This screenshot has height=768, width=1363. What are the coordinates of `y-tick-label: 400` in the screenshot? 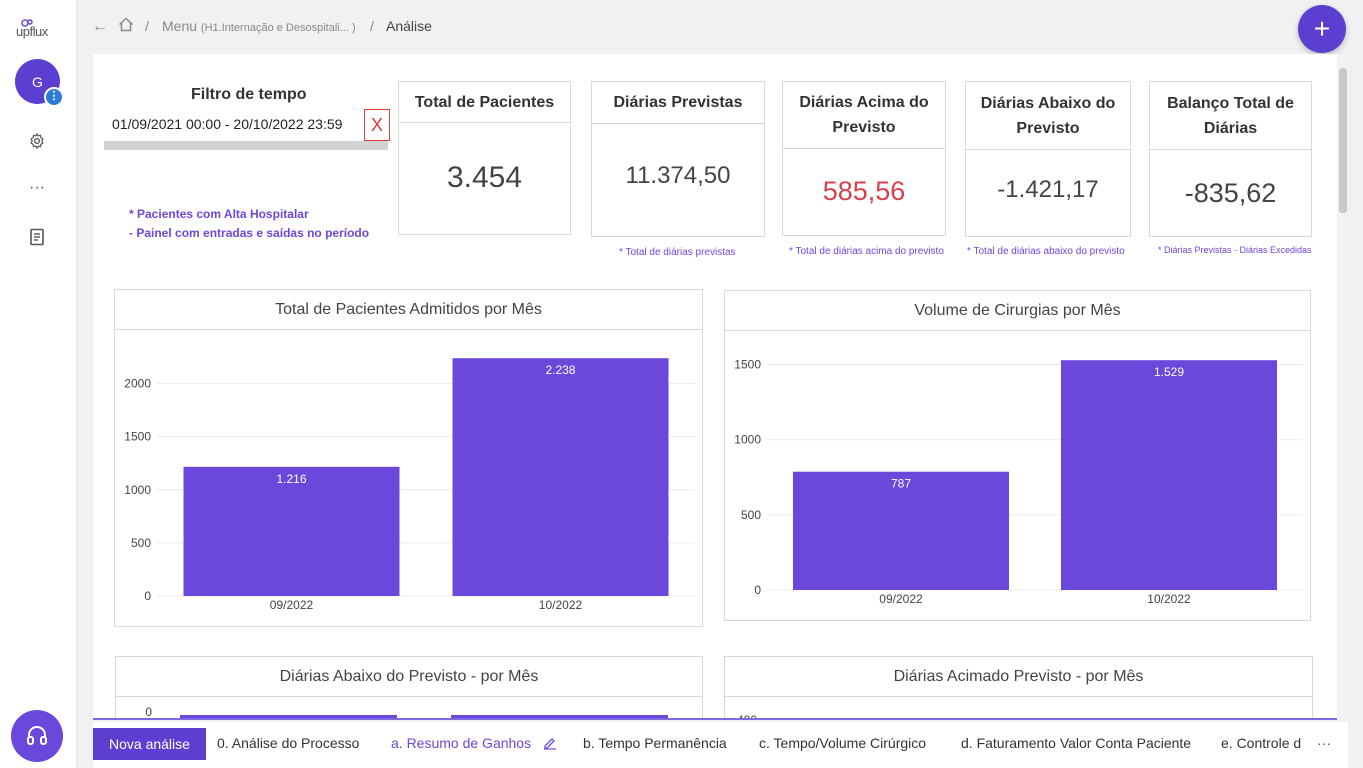 It's located at (747, 716).